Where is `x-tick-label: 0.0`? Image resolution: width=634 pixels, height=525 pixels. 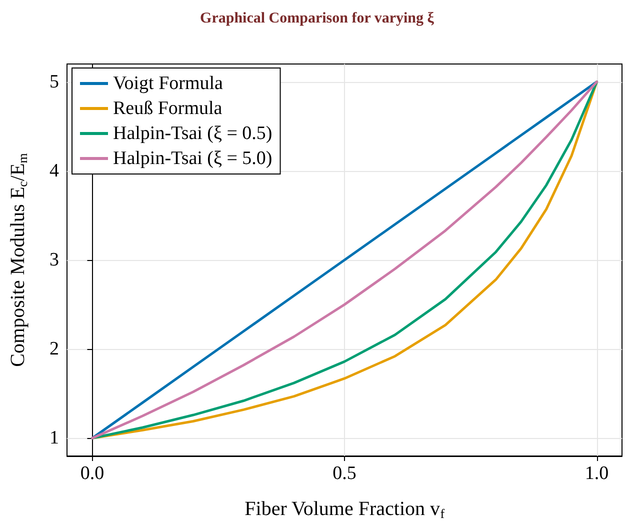 x-tick-label: 0.0 is located at coordinates (92, 473).